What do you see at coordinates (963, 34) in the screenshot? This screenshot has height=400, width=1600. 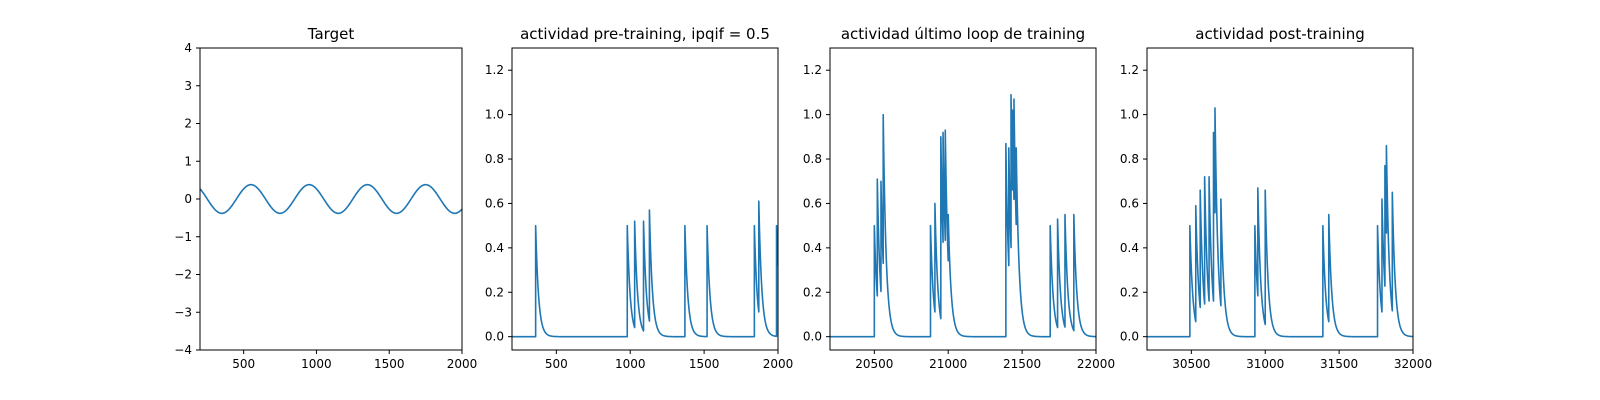 I see `subplot-title: actividad último loop de training` at bounding box center [963, 34].